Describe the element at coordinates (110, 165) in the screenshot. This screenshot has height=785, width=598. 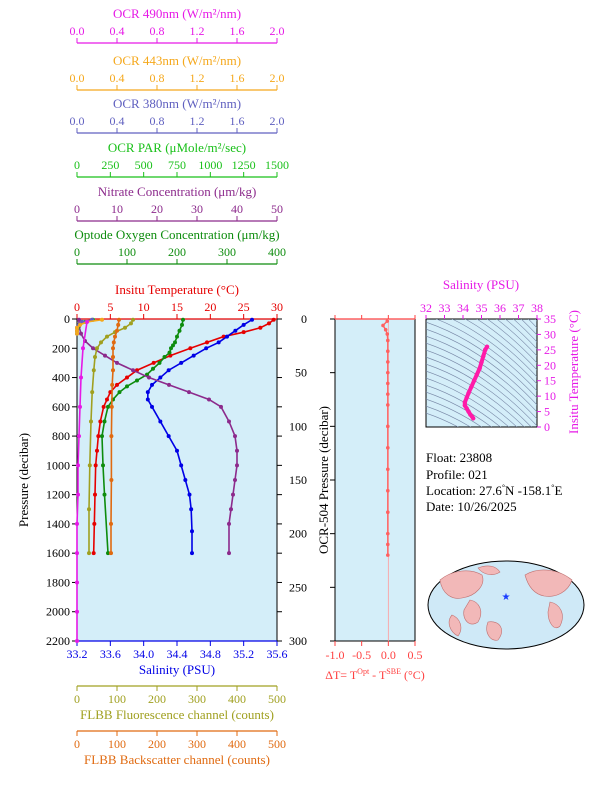
I see `axis-tick-label: 250` at that location.